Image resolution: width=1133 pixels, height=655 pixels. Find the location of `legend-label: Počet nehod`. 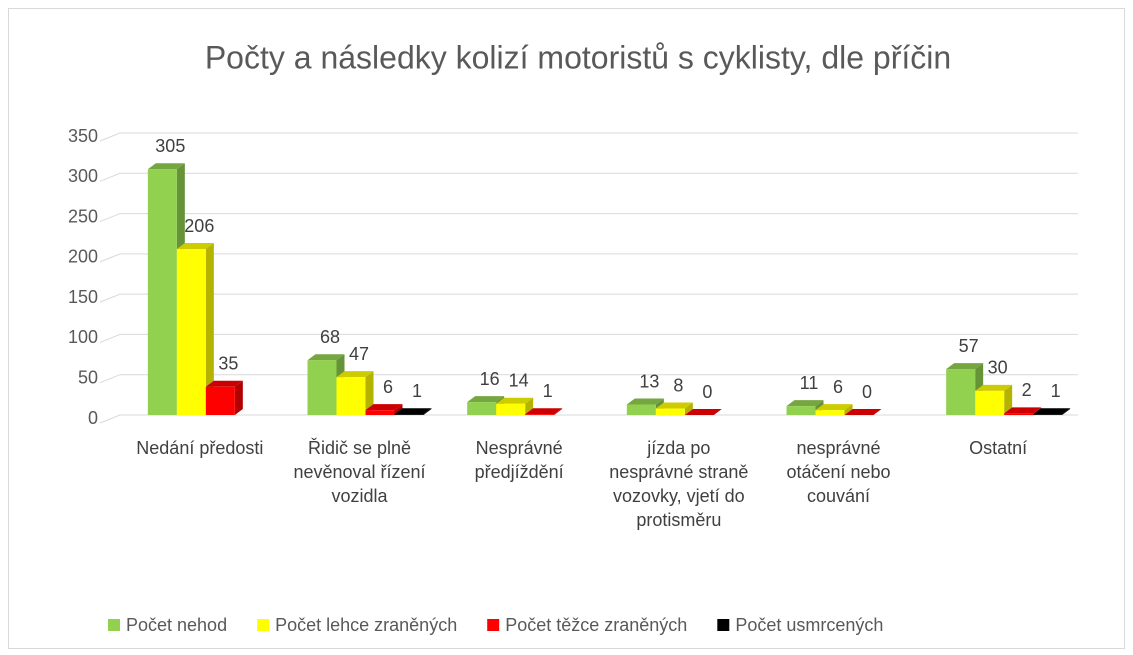

legend-label: Počet nehod is located at coordinates (176, 625).